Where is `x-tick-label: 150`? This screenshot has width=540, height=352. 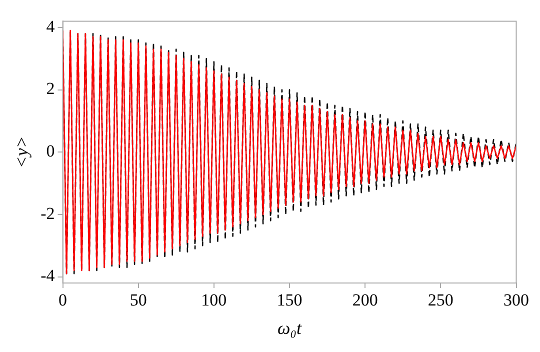 x-tick-label: 150 is located at coordinates (289, 300).